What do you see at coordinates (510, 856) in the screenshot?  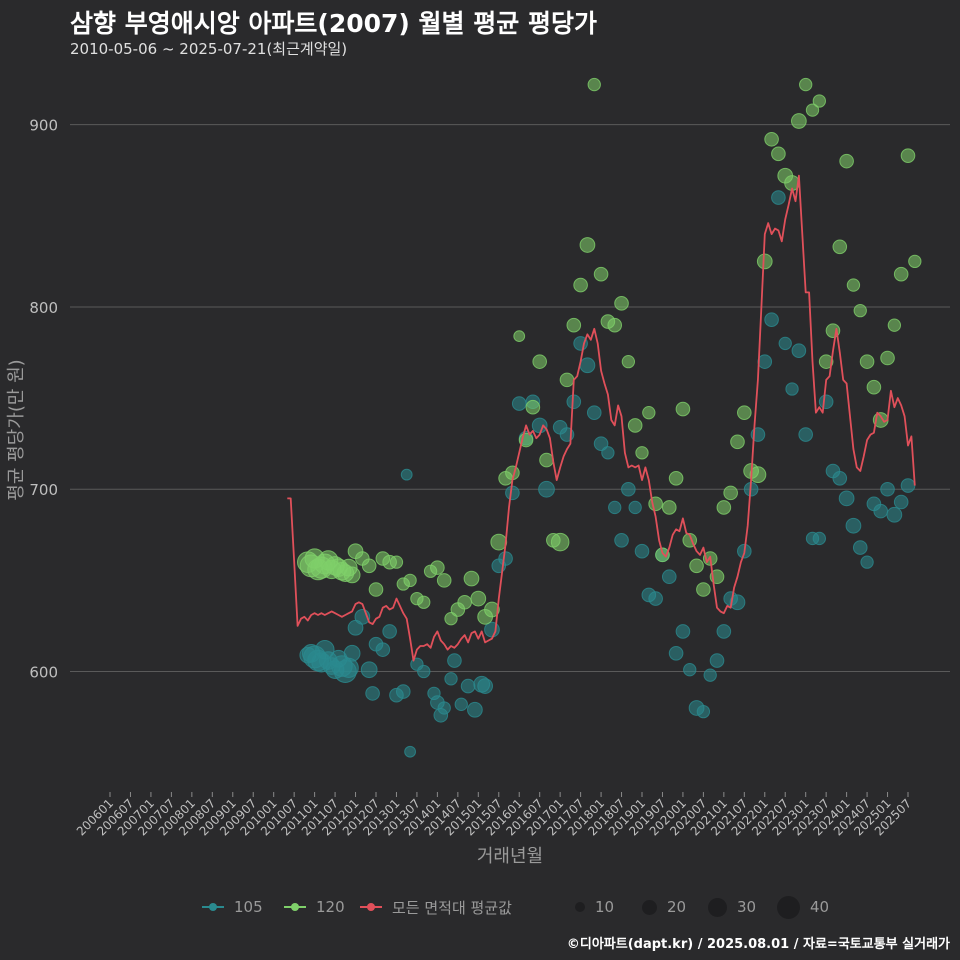 I see `x-axis-label: 거래년월` at bounding box center [510, 856].